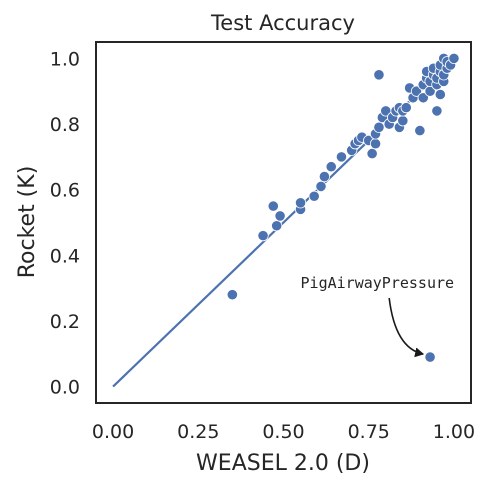  What do you see at coordinates (198, 432) in the screenshot?
I see `x-tick-label: 0.25` at bounding box center [198, 432].